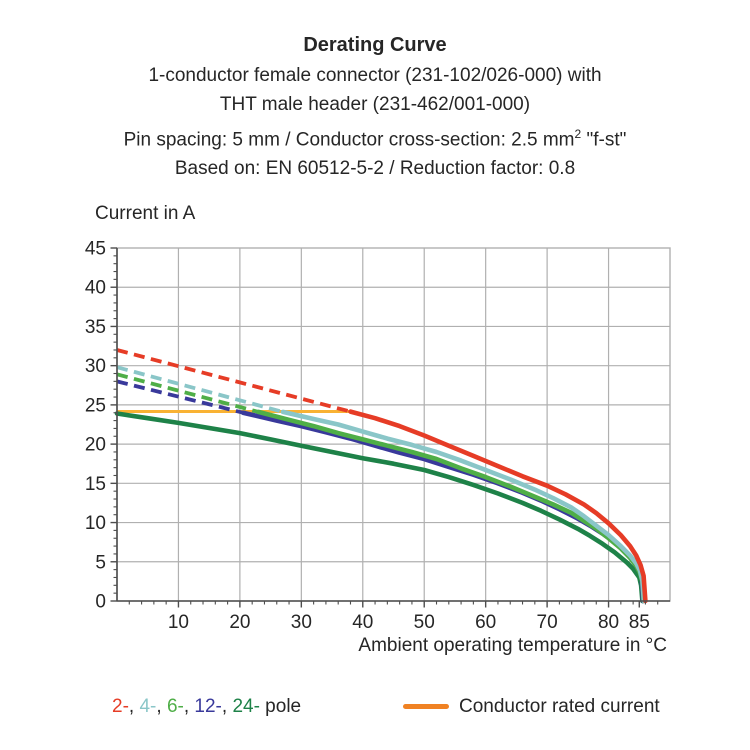 The image size is (750, 750). I want to click on y-tick-label: 15, so click(95, 484).